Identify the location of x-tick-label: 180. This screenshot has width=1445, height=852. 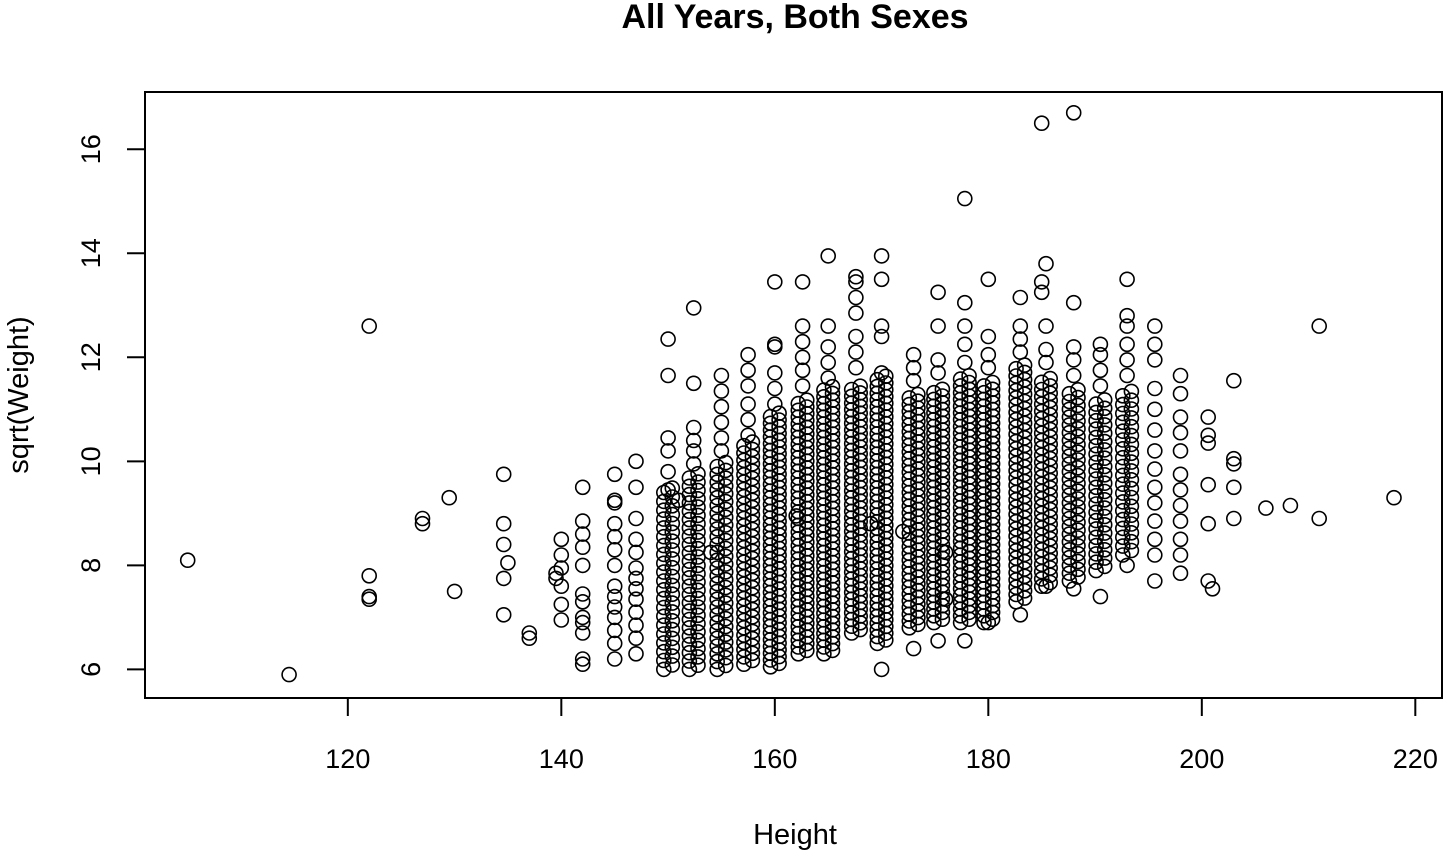
(988, 759).